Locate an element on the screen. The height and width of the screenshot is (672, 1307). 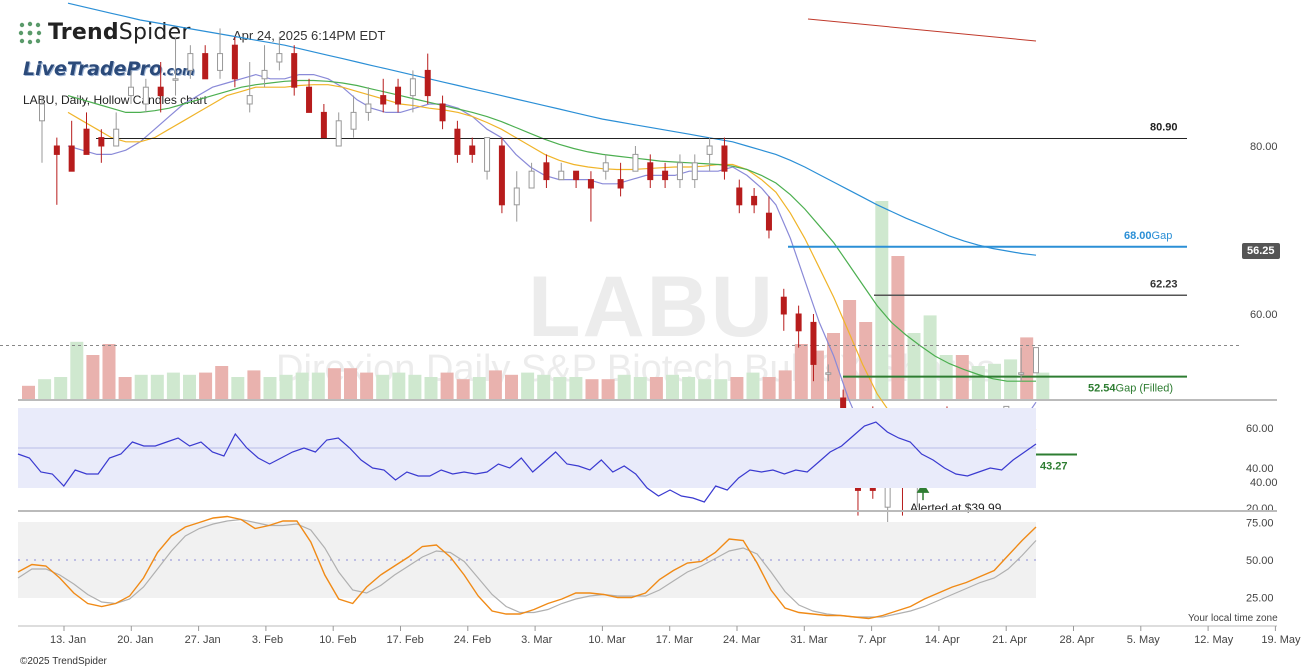
x-tick-label: 10. Mar is located at coordinates (607, 640).